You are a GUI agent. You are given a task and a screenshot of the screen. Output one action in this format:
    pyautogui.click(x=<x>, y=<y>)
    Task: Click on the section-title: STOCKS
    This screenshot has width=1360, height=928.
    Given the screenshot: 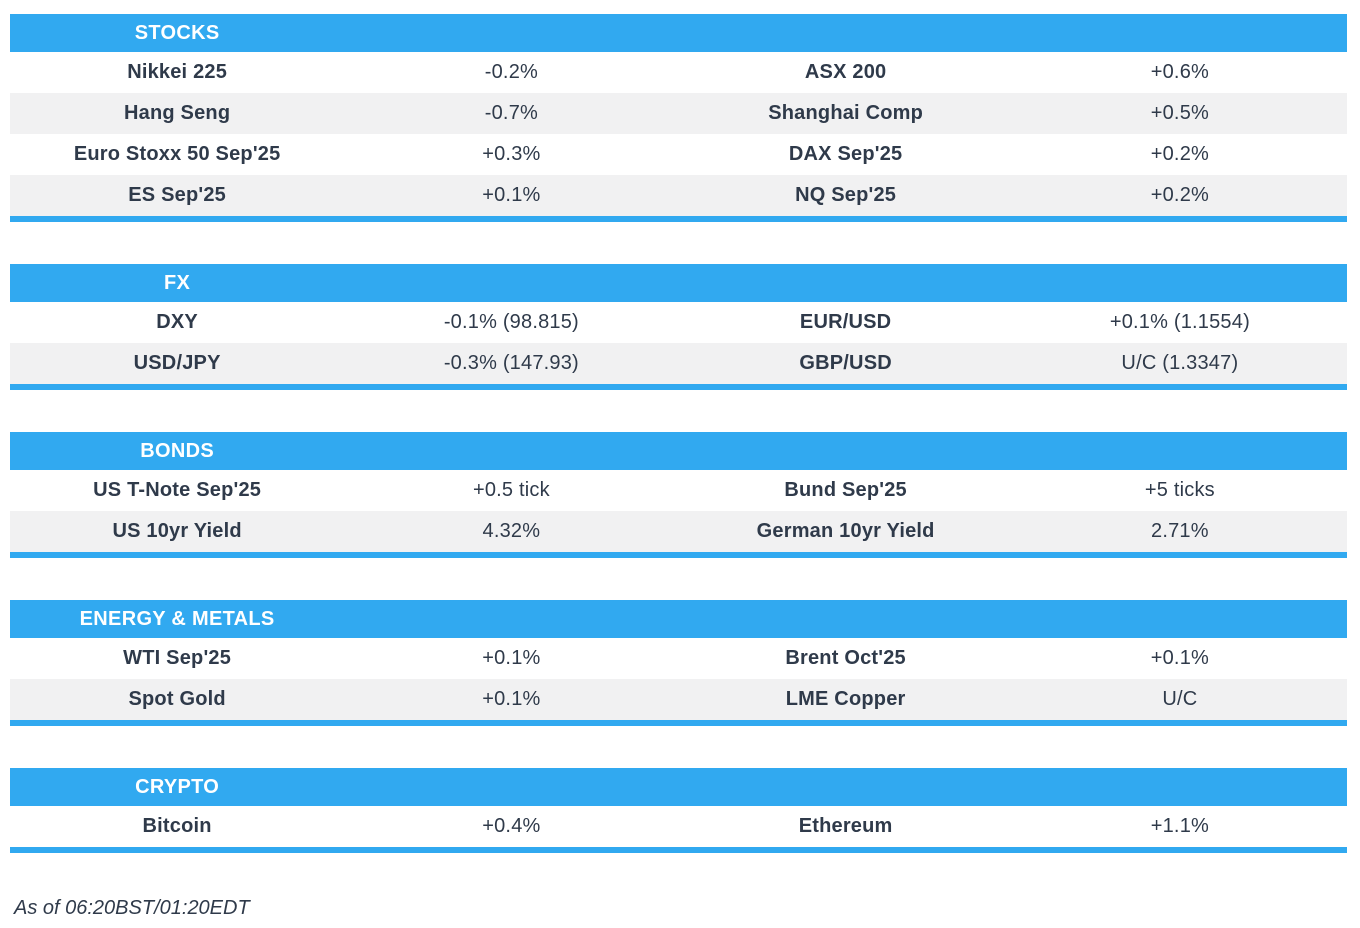 What is the action you would take?
    pyautogui.click(x=177, y=32)
    